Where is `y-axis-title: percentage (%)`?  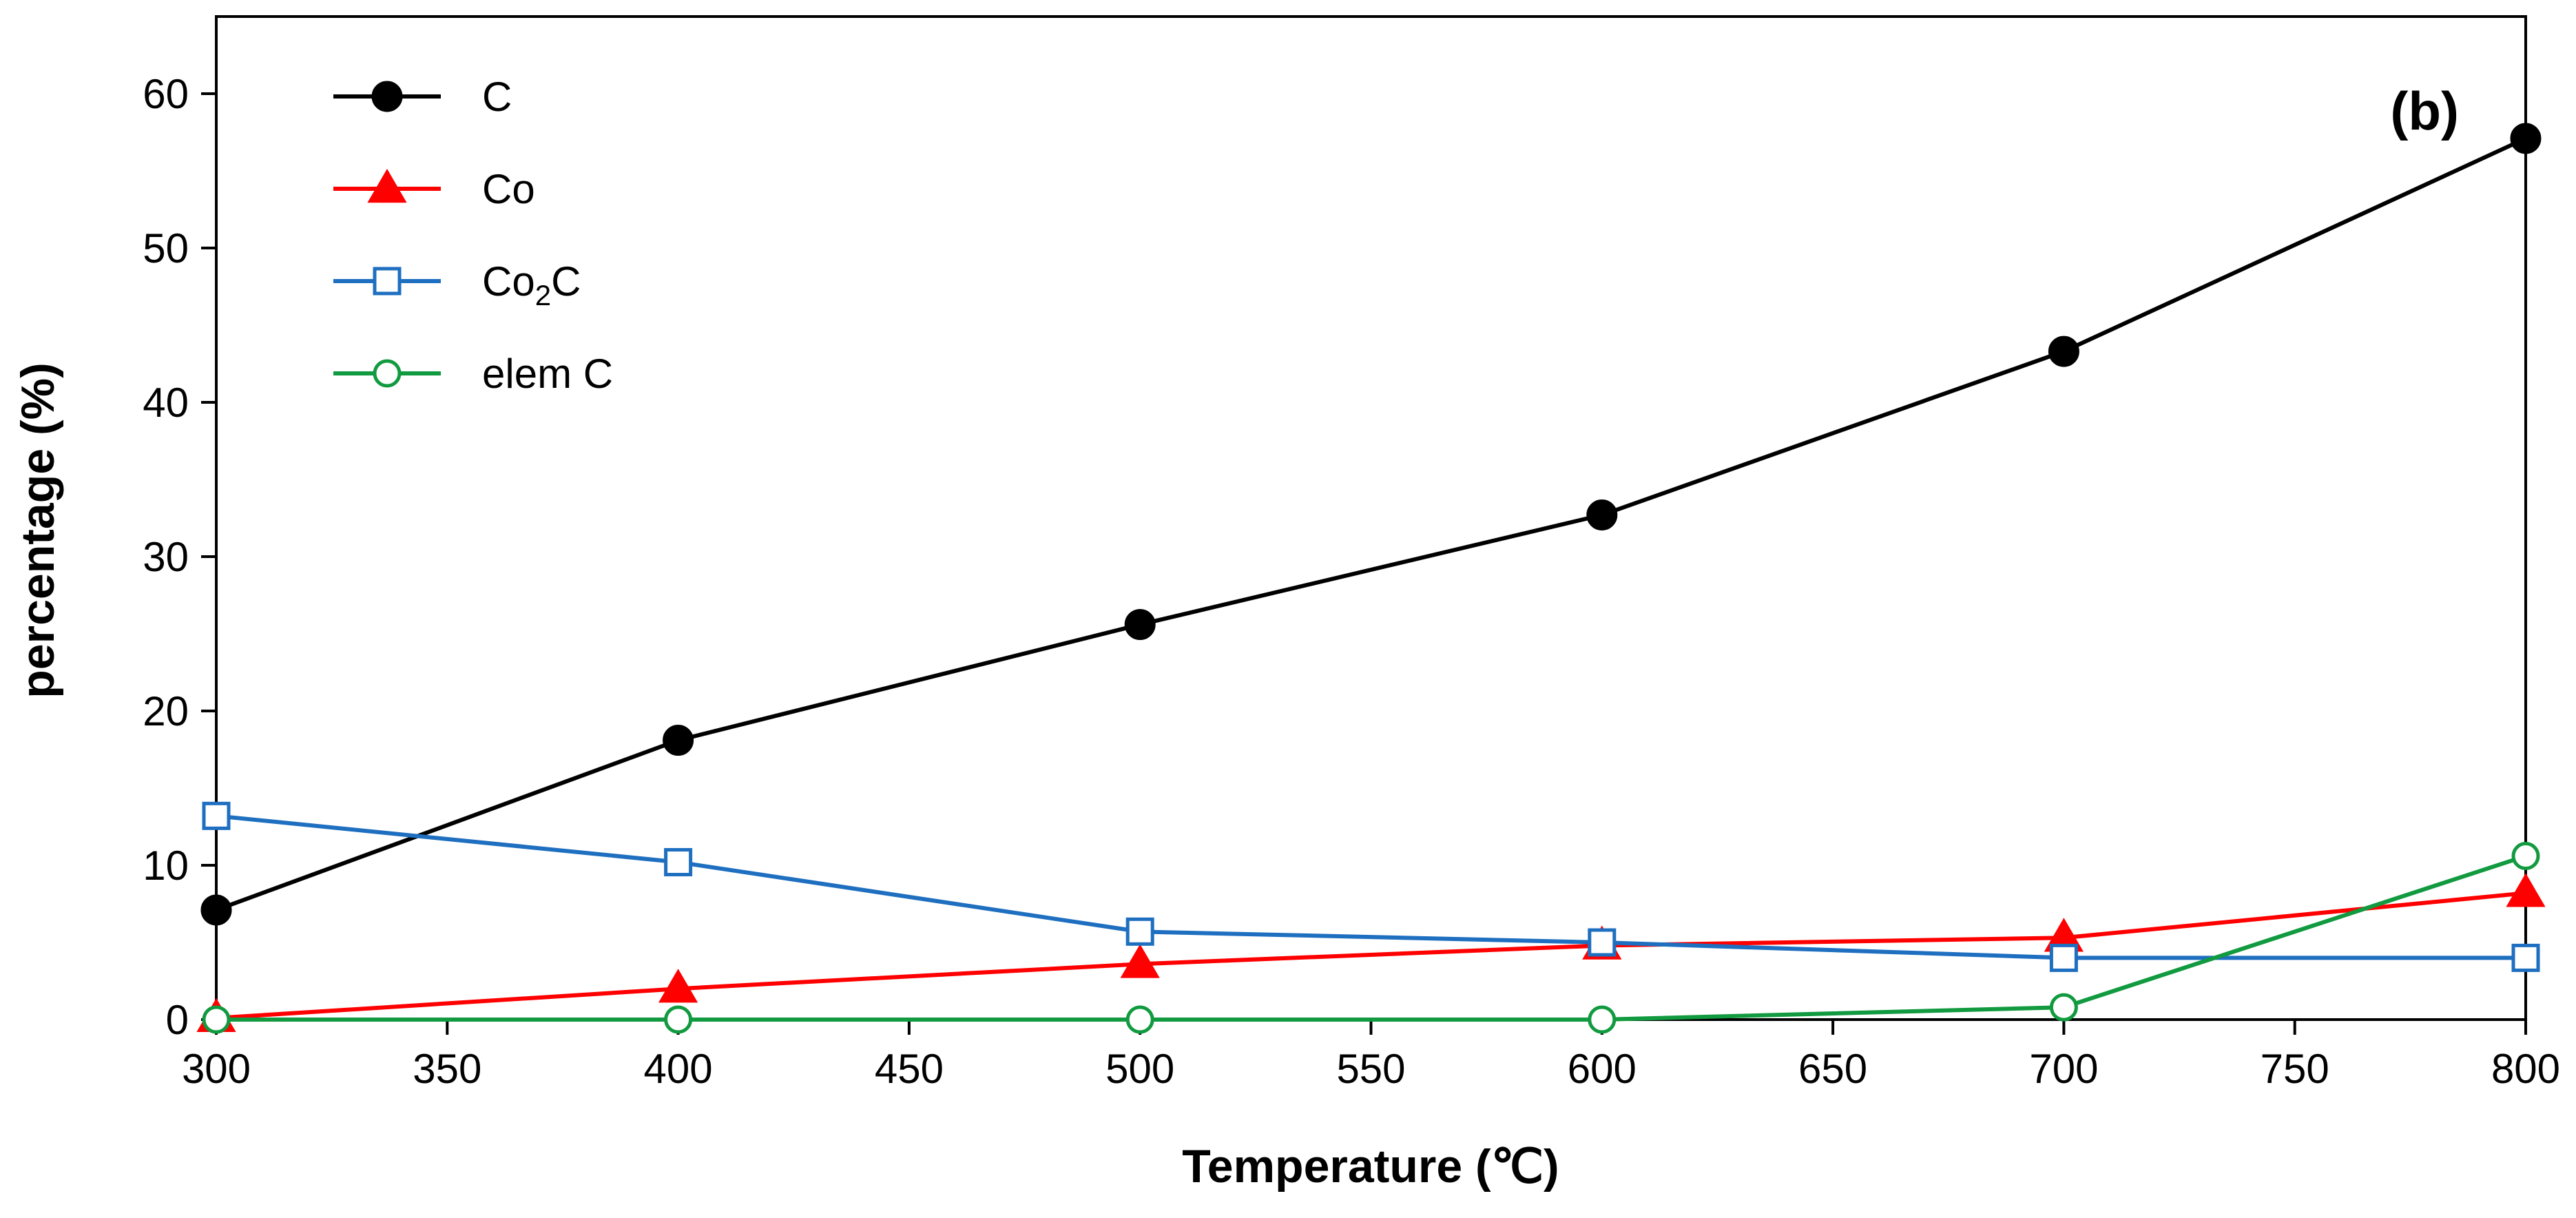
y-axis-title: percentage (%) is located at coordinates (38, 530).